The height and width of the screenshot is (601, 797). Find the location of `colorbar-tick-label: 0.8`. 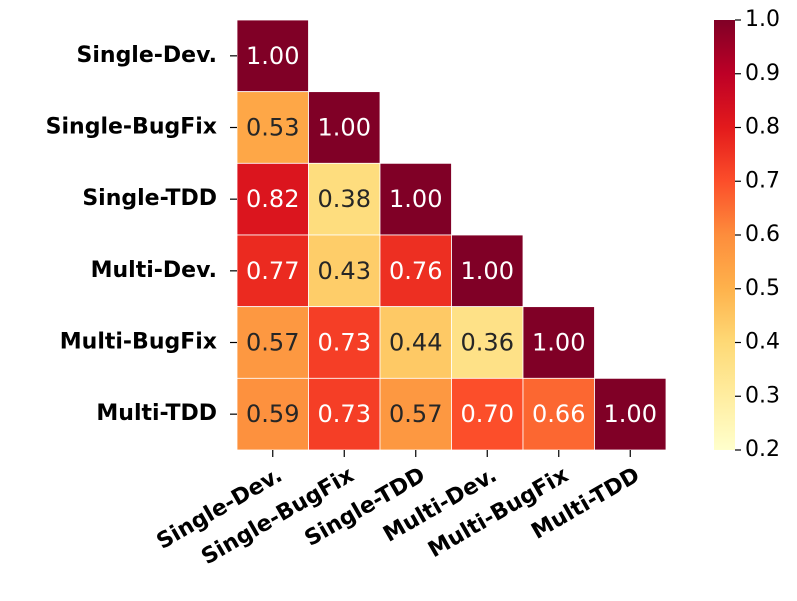

colorbar-tick-label: 0.8 is located at coordinates (762, 127).